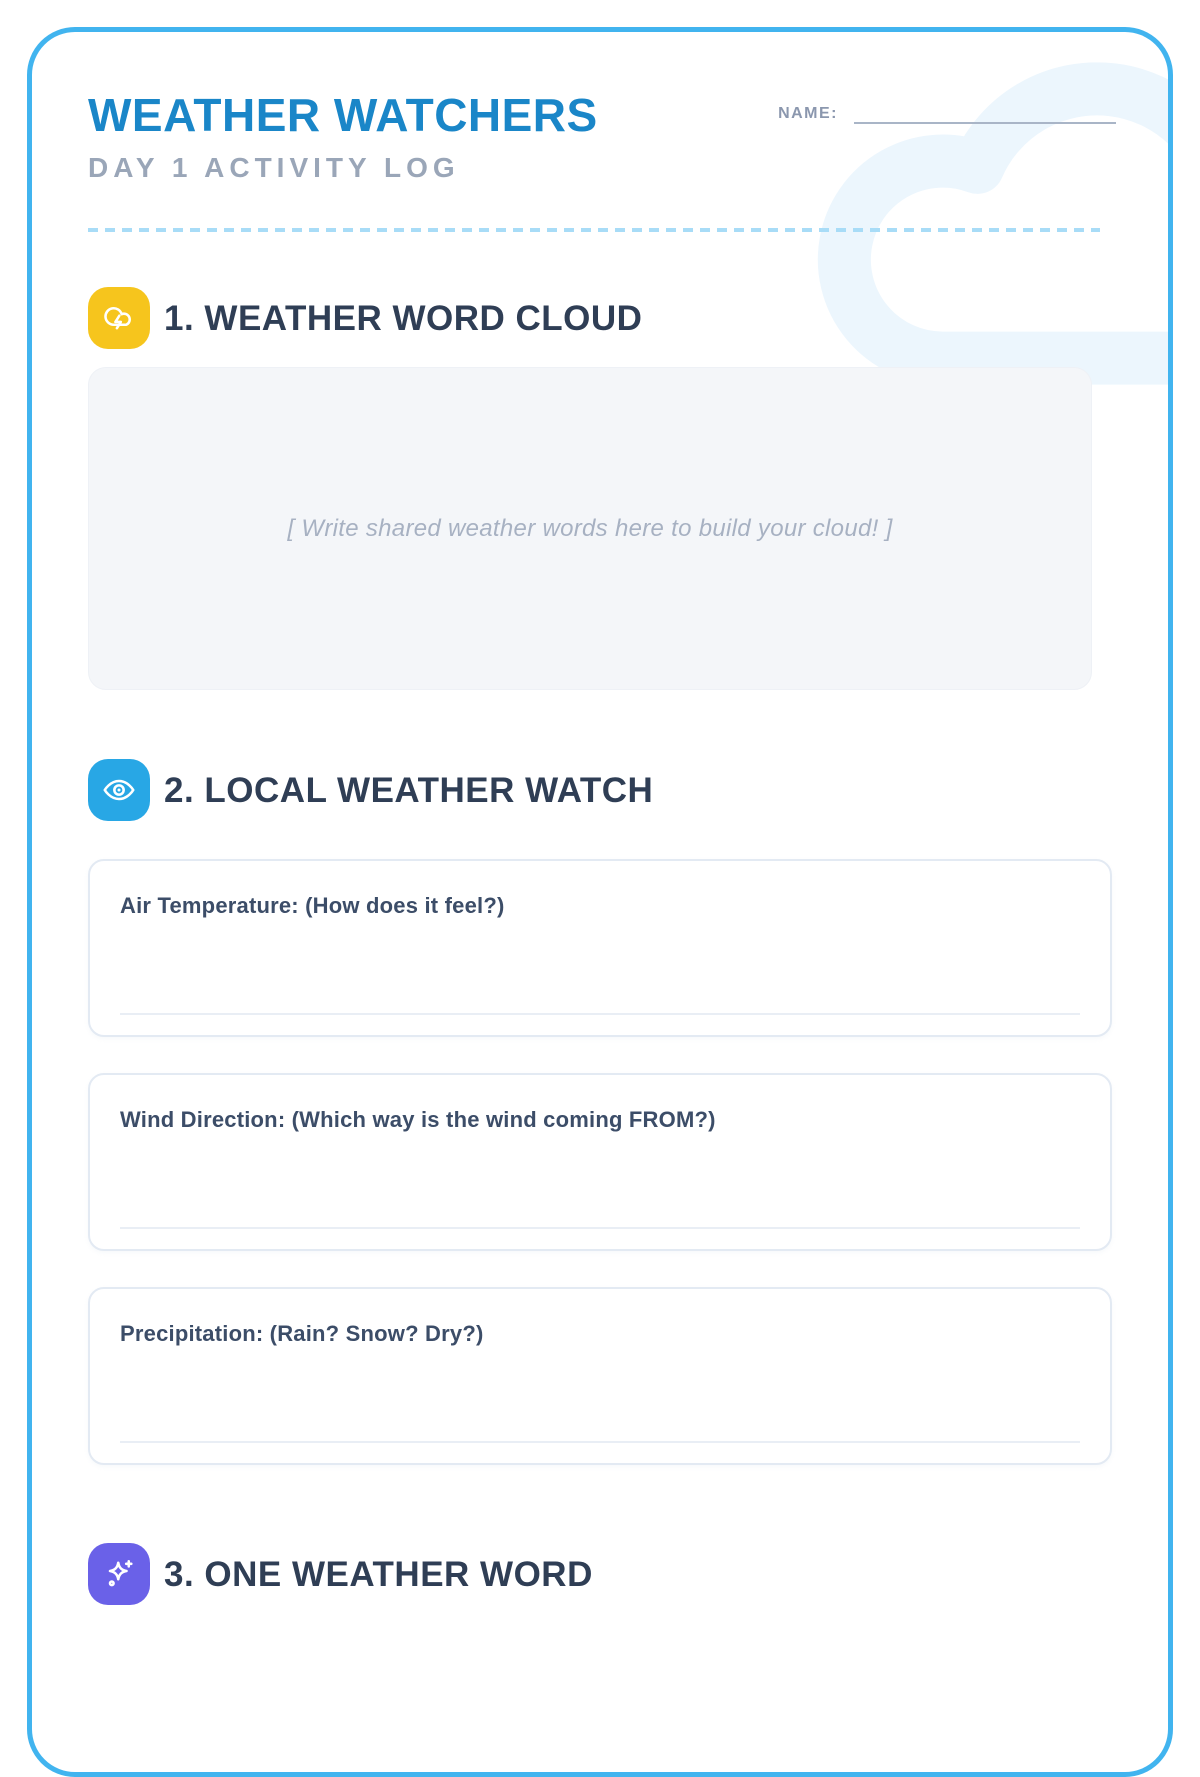 The height and width of the screenshot is (1777, 1200). What do you see at coordinates (985, 111) in the screenshot?
I see `name-input-line` at bounding box center [985, 111].